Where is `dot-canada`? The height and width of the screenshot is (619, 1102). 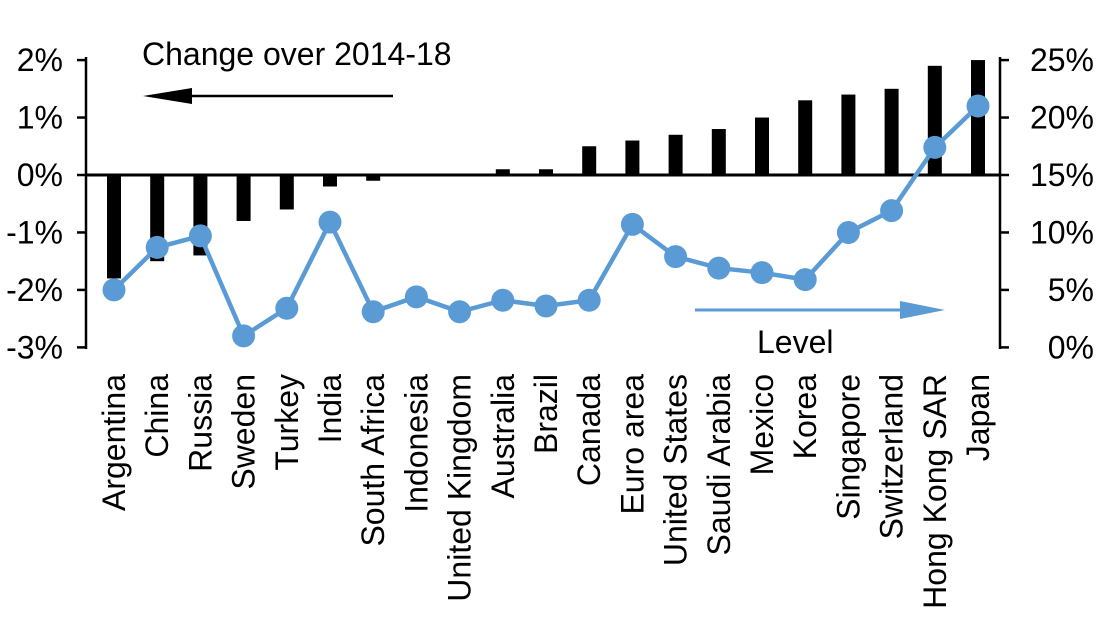 dot-canada is located at coordinates (589, 300).